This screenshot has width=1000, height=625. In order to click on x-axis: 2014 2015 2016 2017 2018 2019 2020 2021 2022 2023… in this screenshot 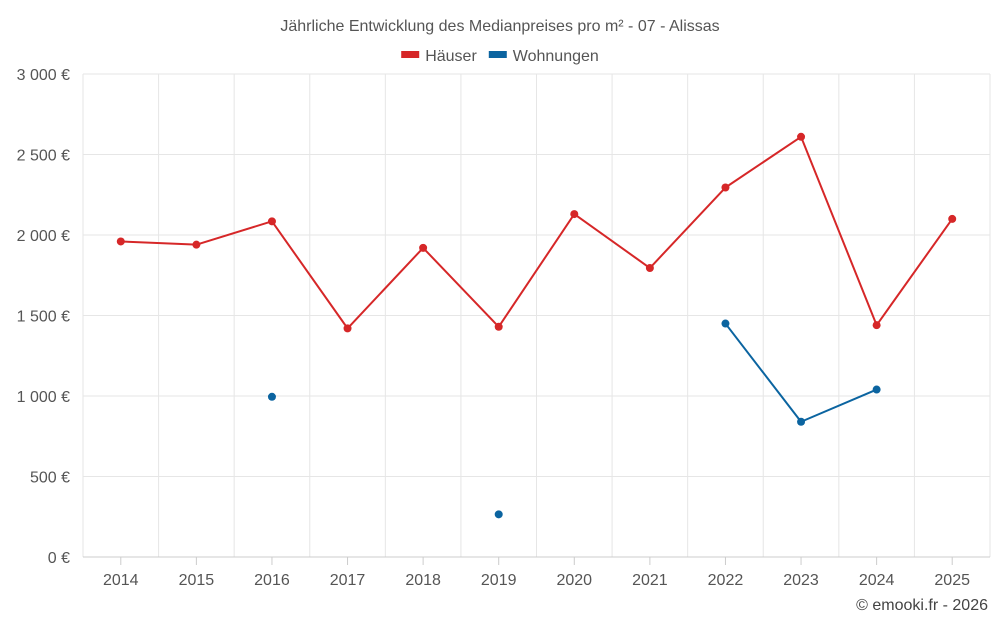, I will do `click(536, 572)`.